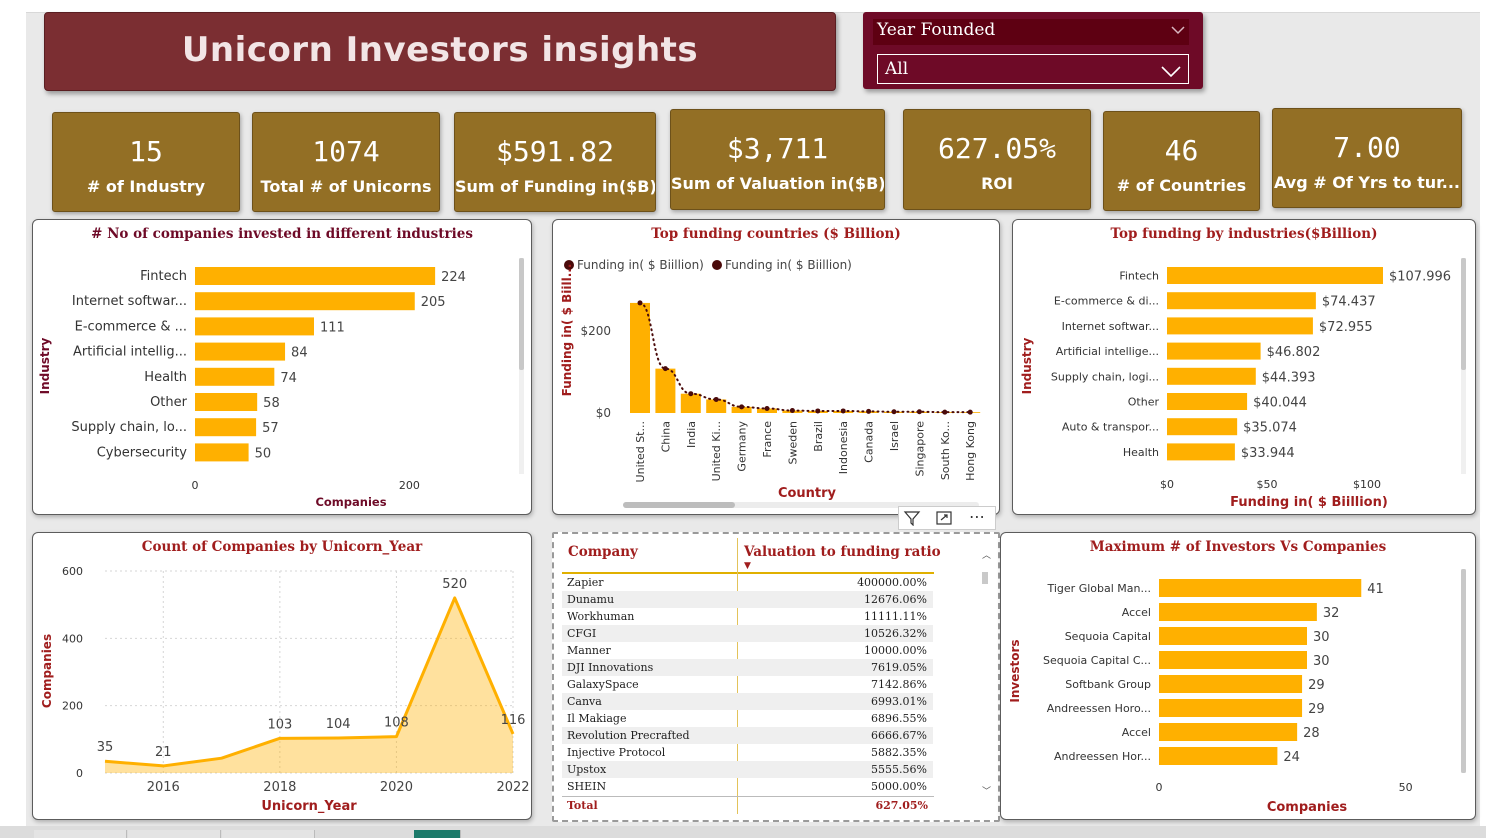 This screenshot has width=1486, height=838. What do you see at coordinates (747, 786) in the screenshot?
I see `table-row: SHEIN 5000.00%` at bounding box center [747, 786].